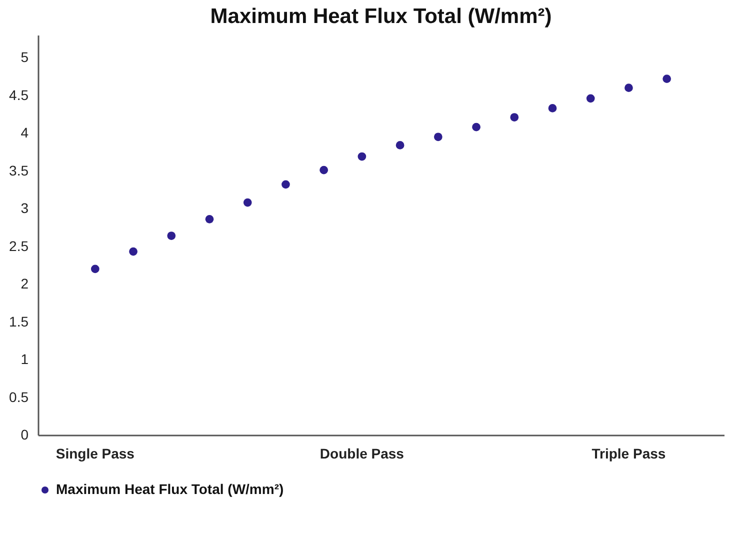  What do you see at coordinates (24, 132) in the screenshot?
I see `y-tick-label: 4` at bounding box center [24, 132].